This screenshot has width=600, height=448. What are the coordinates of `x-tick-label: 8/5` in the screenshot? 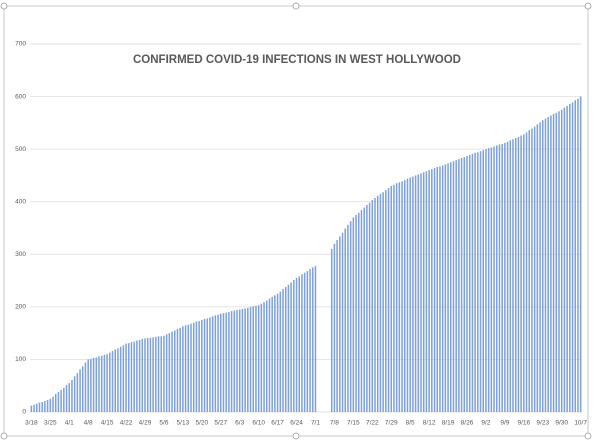 It's located at (410, 423).